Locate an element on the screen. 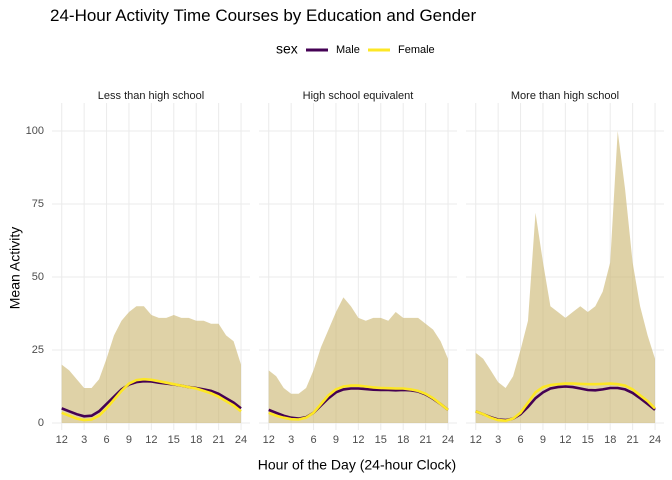 The height and width of the screenshot is (480, 672). y-tick-label: 0 is located at coordinates (41, 423).